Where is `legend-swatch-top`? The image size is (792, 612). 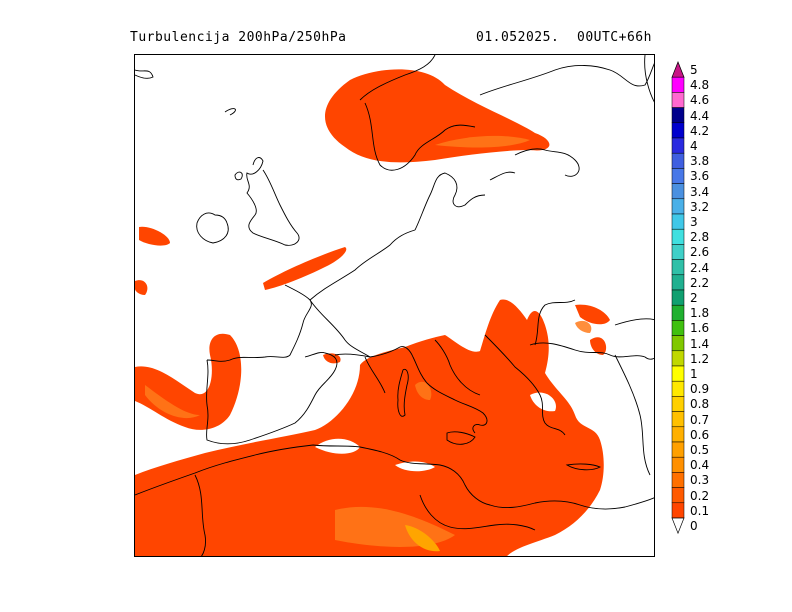 legend-swatch-top is located at coordinates (678, 69).